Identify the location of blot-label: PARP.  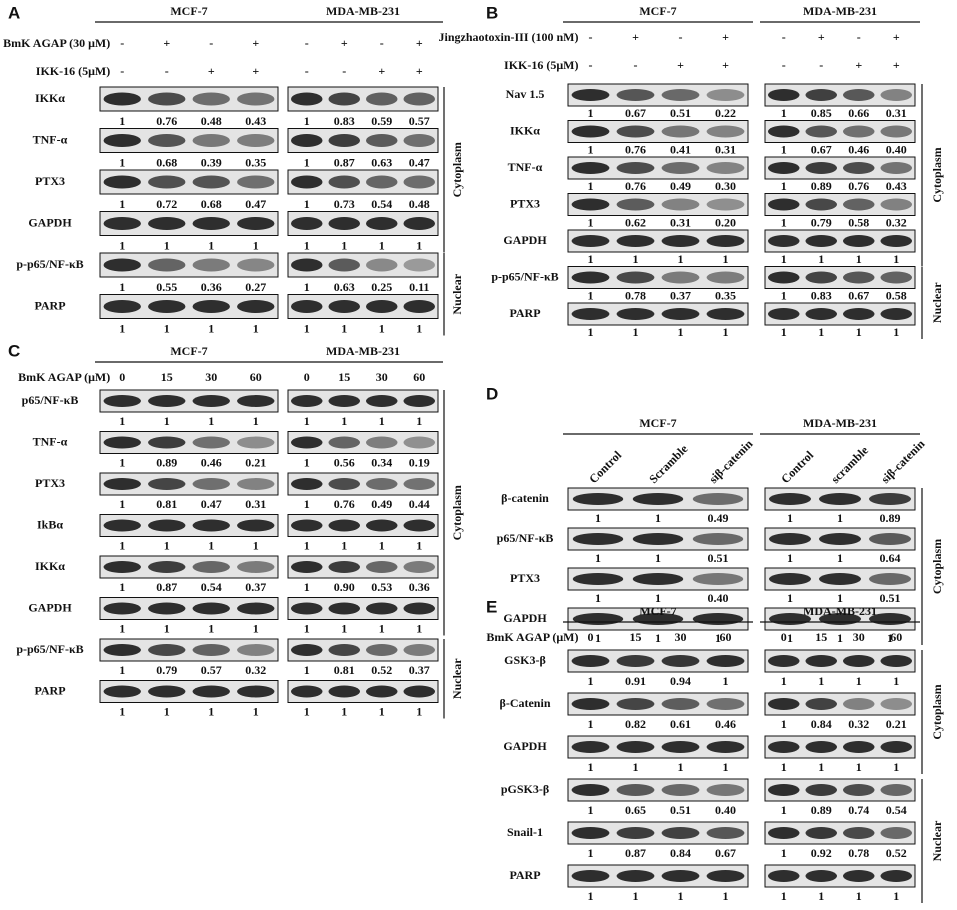
(49, 690).